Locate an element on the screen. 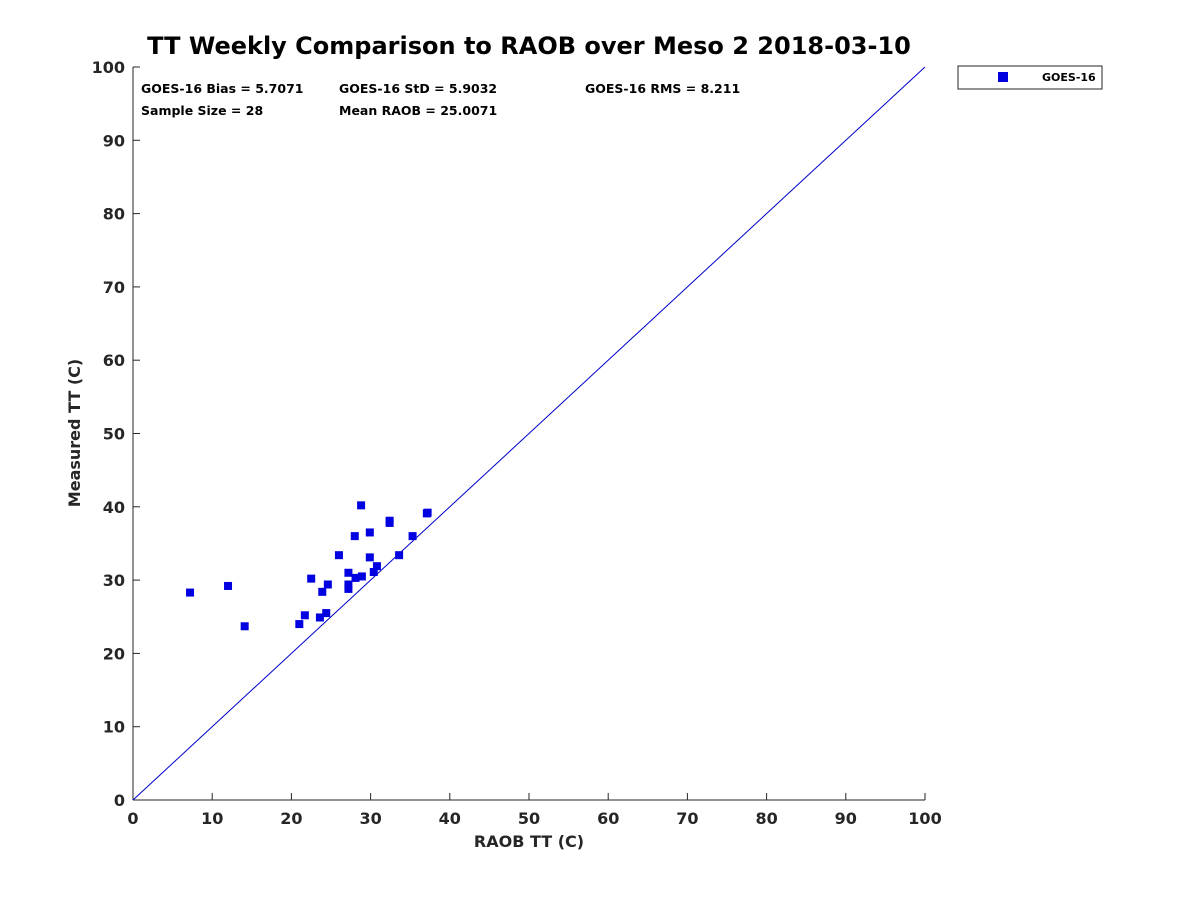 The width and height of the screenshot is (1200, 900). y-tick-label: 100 is located at coordinates (108, 67).